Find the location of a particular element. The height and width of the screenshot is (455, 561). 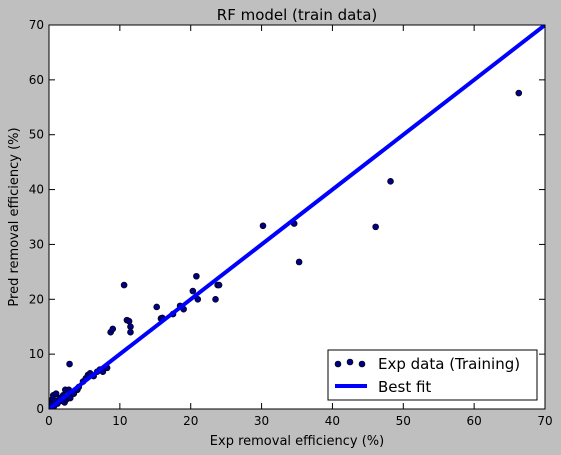

y-tick-label: 70 is located at coordinates (36, 25).